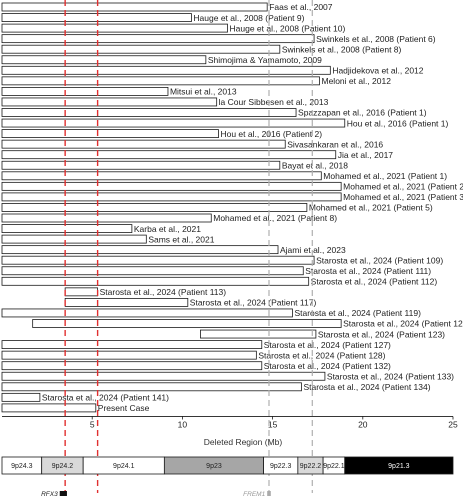 This screenshot has height=500, width=463. What do you see at coordinates (357, 313) in the screenshot?
I see `bar-label: Starosta et al., 2024 (Patient 119)` at bounding box center [357, 313].